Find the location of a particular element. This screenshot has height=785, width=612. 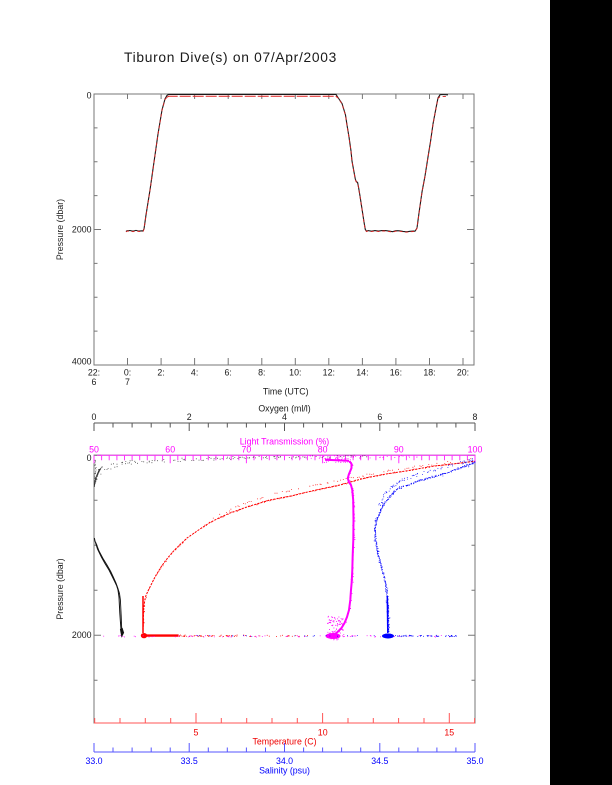

svg-text: 80 is located at coordinates (323, 450).